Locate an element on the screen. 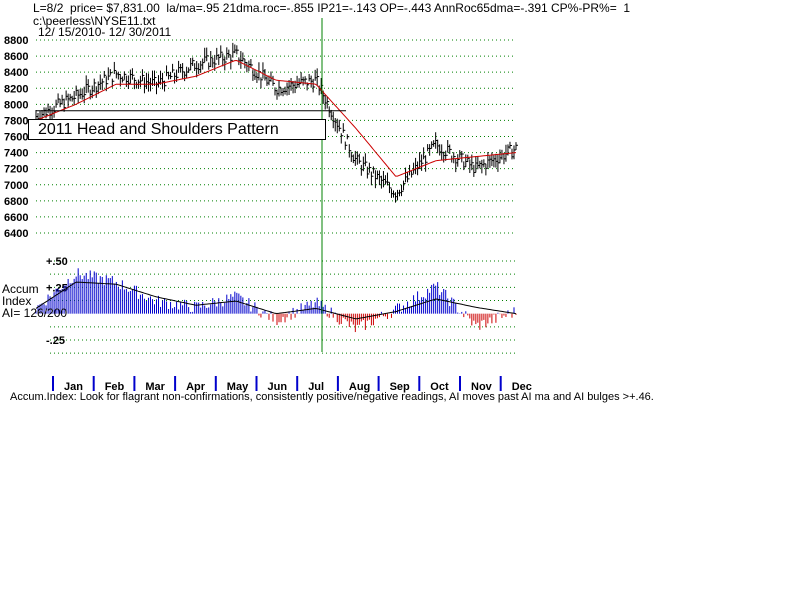 Image resolution: width=800 pixels, height=600 pixels. month-label: Feb is located at coordinates (115, 387).